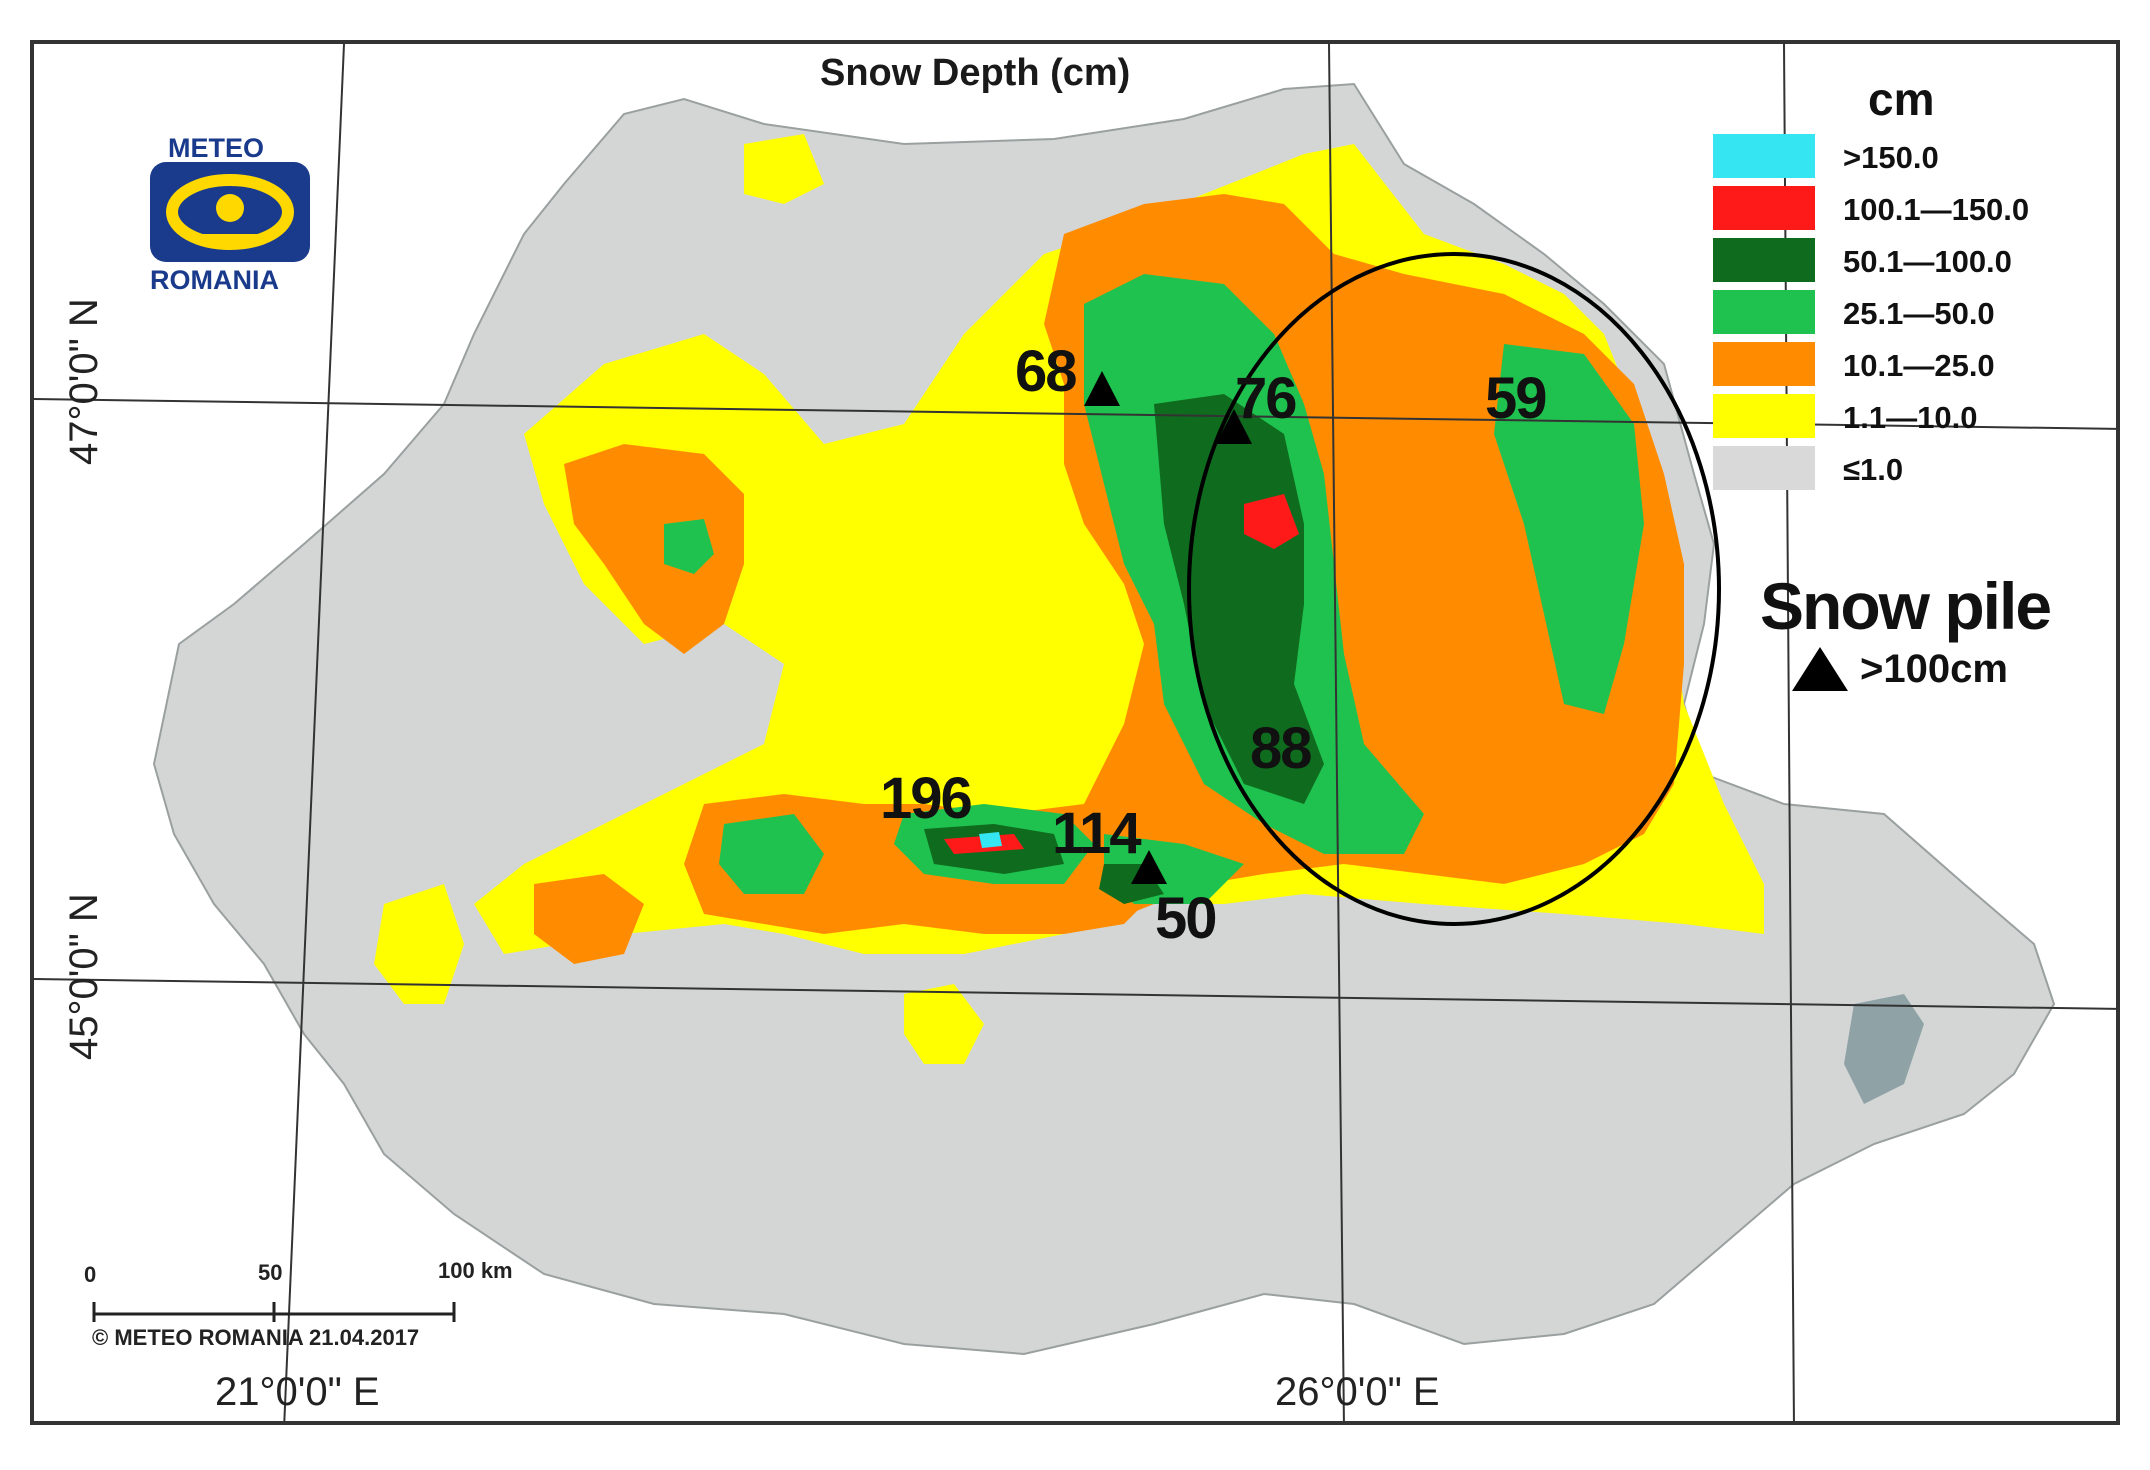 This screenshot has width=2150, height=1470. What do you see at coordinates (1569, 529) in the screenshot?
I see `zone-25-50-moldova` at bounding box center [1569, 529].